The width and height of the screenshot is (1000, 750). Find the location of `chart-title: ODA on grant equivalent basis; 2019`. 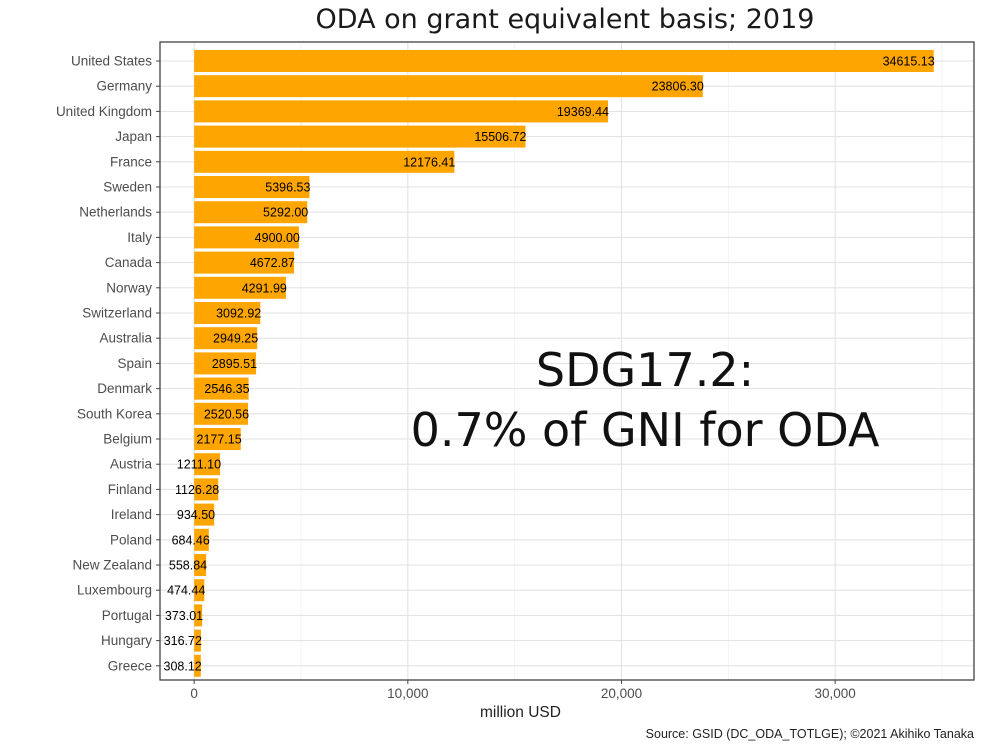

chart-title: ODA on grant equivalent basis; 2019 is located at coordinates (565, 19).